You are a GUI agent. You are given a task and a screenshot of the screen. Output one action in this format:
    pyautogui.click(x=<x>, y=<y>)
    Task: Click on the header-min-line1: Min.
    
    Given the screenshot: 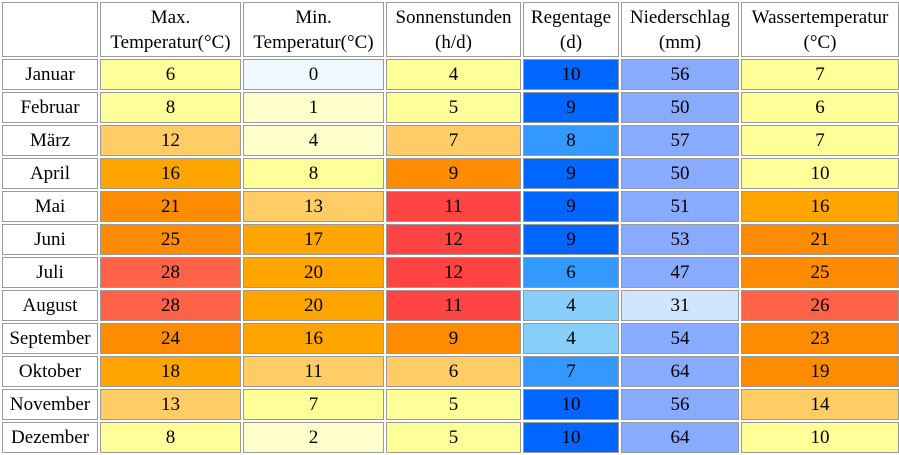 What is the action you would take?
    pyautogui.click(x=313, y=17)
    